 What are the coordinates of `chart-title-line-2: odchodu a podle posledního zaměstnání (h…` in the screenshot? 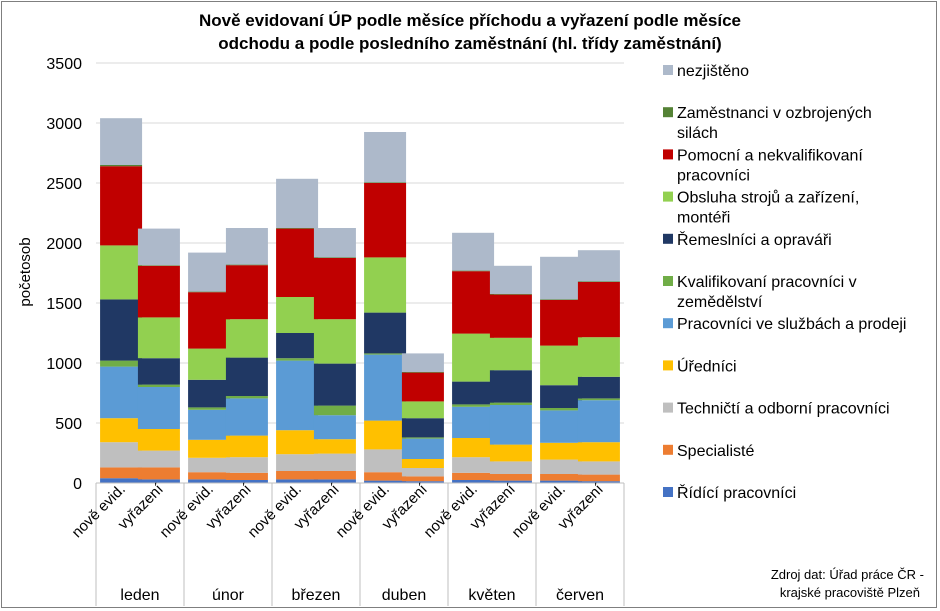 It's located at (469, 43).